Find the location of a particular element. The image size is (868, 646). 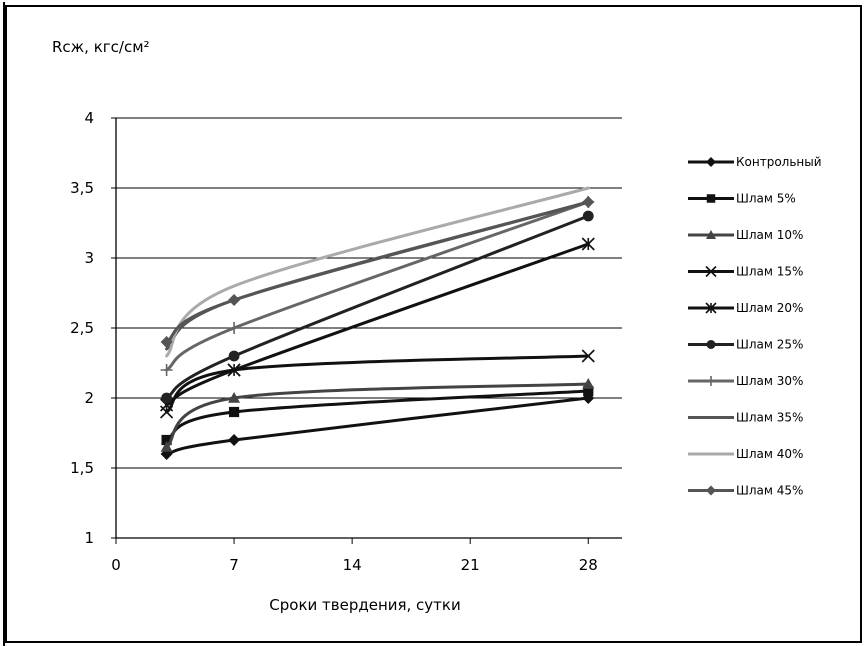

y-tick-label: 2,5 is located at coordinates (82, 328).